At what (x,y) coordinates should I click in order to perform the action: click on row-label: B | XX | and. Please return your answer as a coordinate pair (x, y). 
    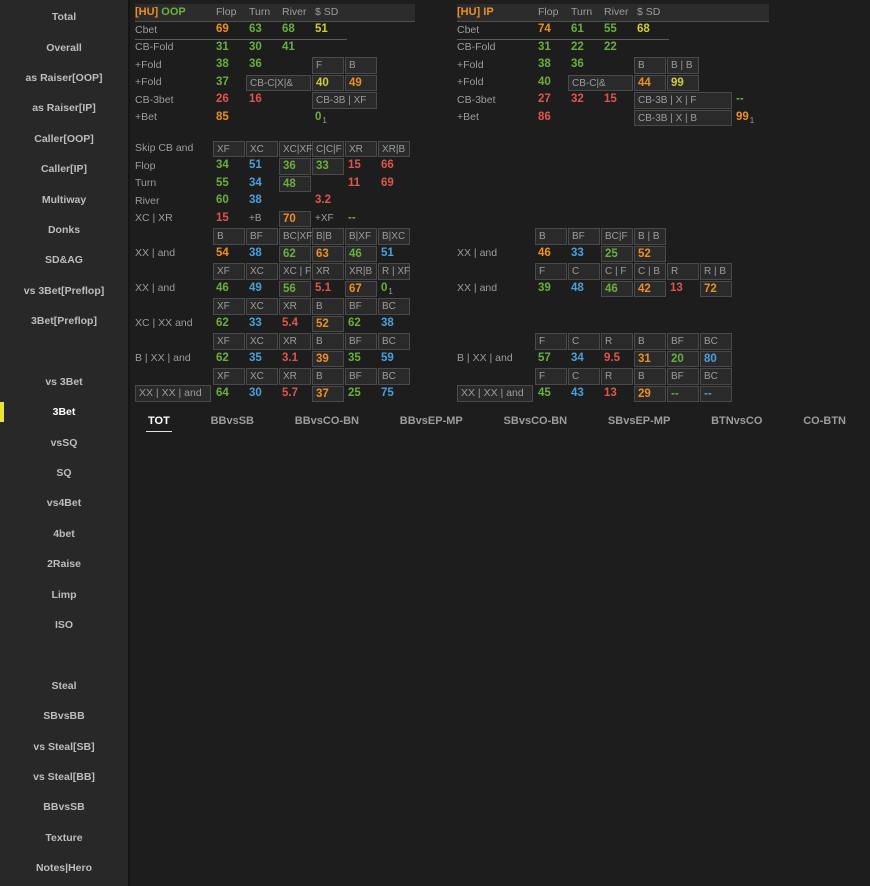
    Looking at the image, I should click on (163, 358).